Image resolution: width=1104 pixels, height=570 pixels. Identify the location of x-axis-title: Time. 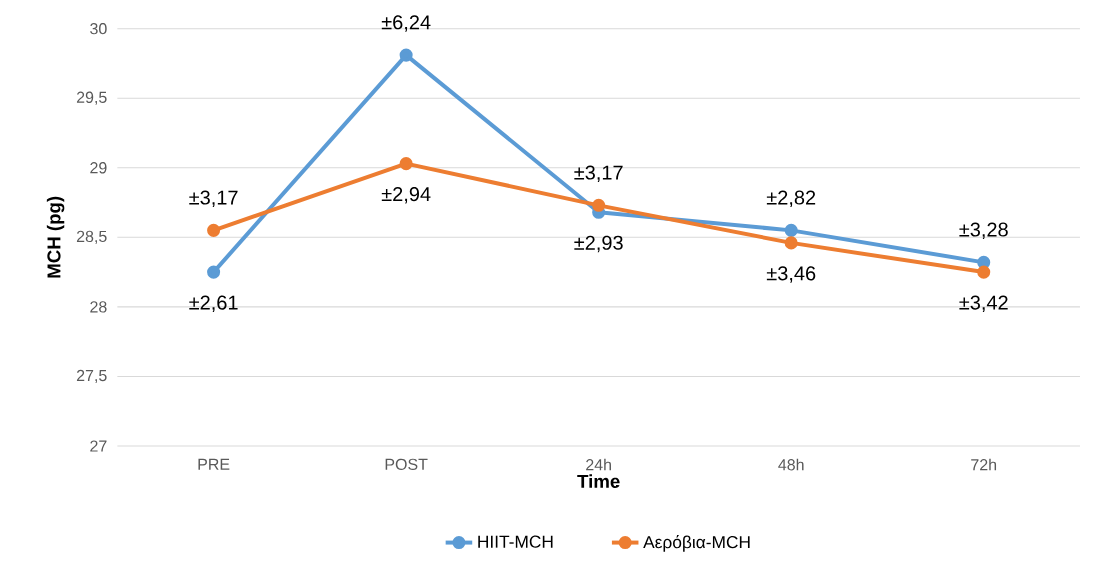
(598, 481).